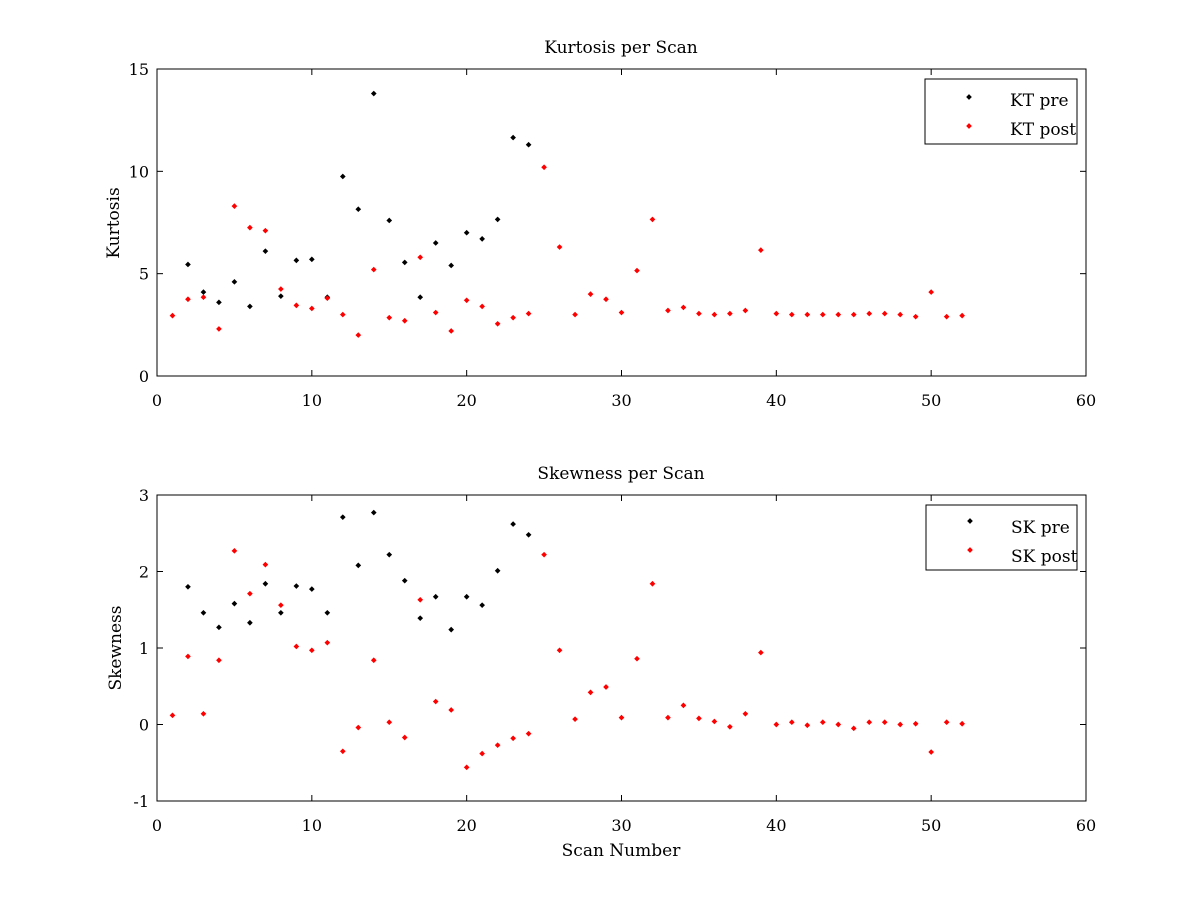 This screenshot has width=1200, height=900. Describe the element at coordinates (969, 126) in the screenshot. I see `kt-post-legend-marker` at that location.